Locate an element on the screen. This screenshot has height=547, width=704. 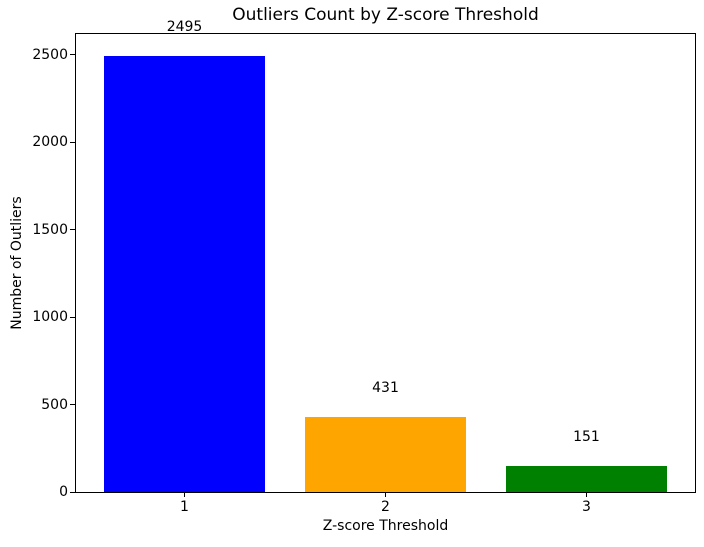
y-tick-label: 2500 is located at coordinates (50, 54).